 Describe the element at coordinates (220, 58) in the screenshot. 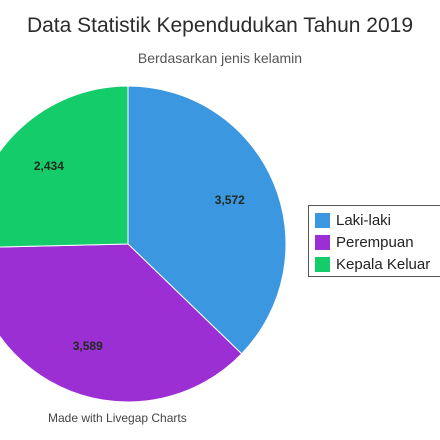

I see `chart-subtitle: Berdasarkan jenis kelamin` at that location.